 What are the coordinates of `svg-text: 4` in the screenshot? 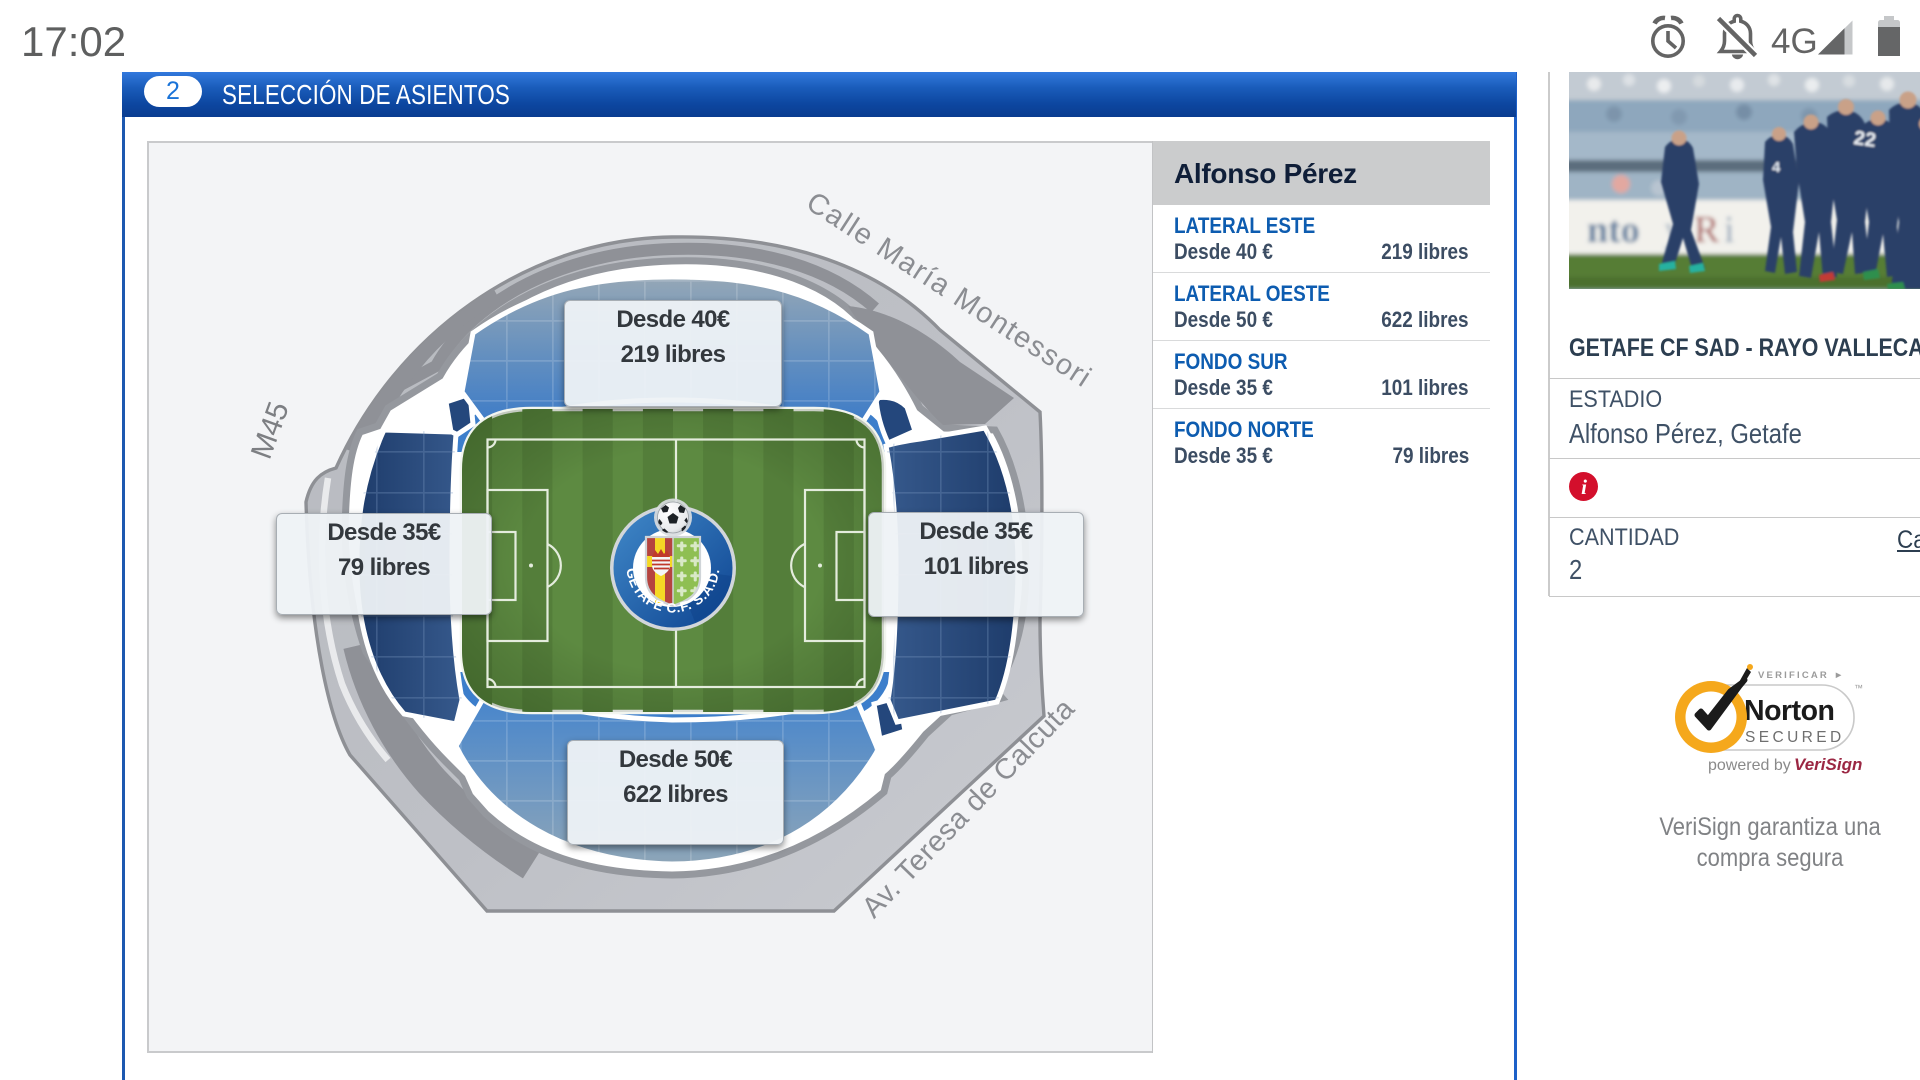 It's located at (1776, 167).